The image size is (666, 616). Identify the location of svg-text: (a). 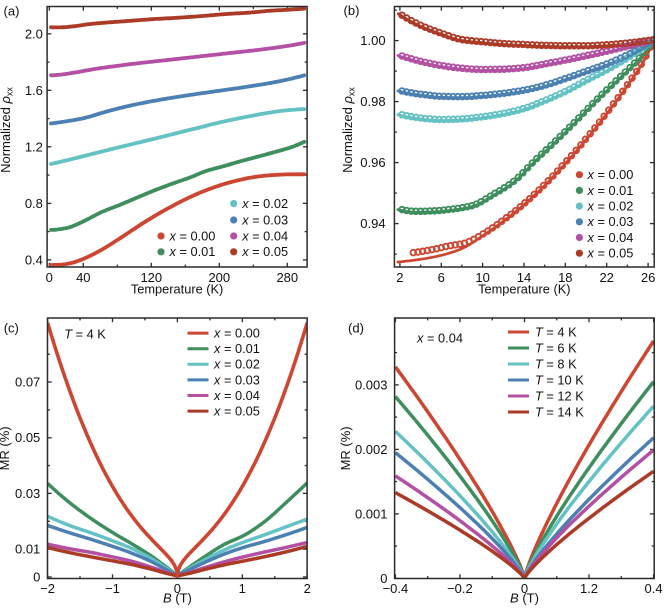
(12, 11).